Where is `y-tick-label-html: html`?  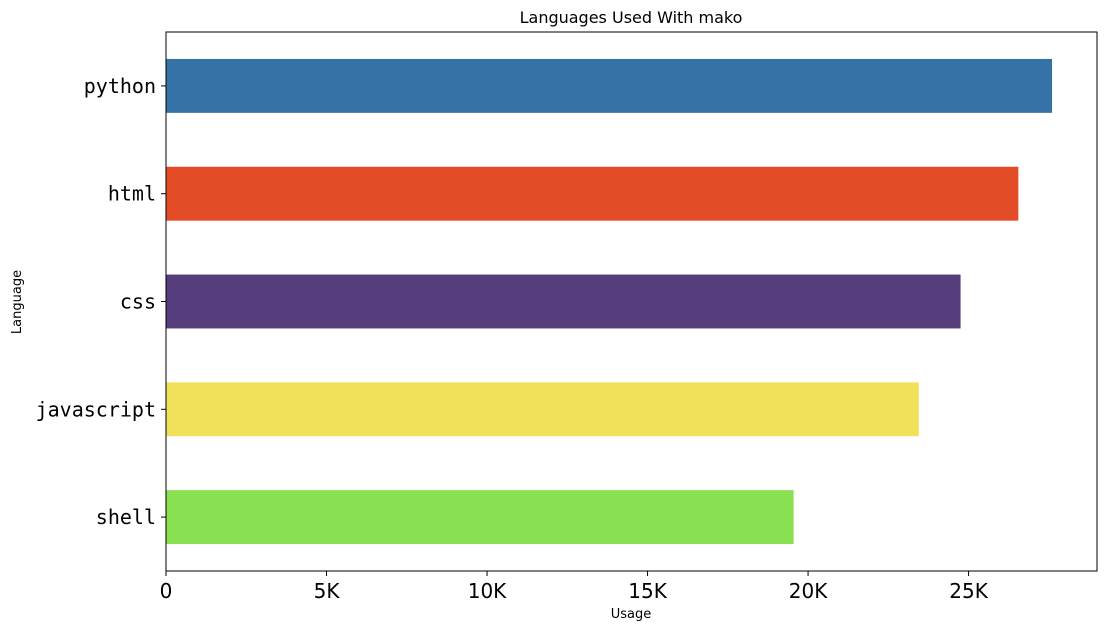
y-tick-label-html: html is located at coordinates (132, 194).